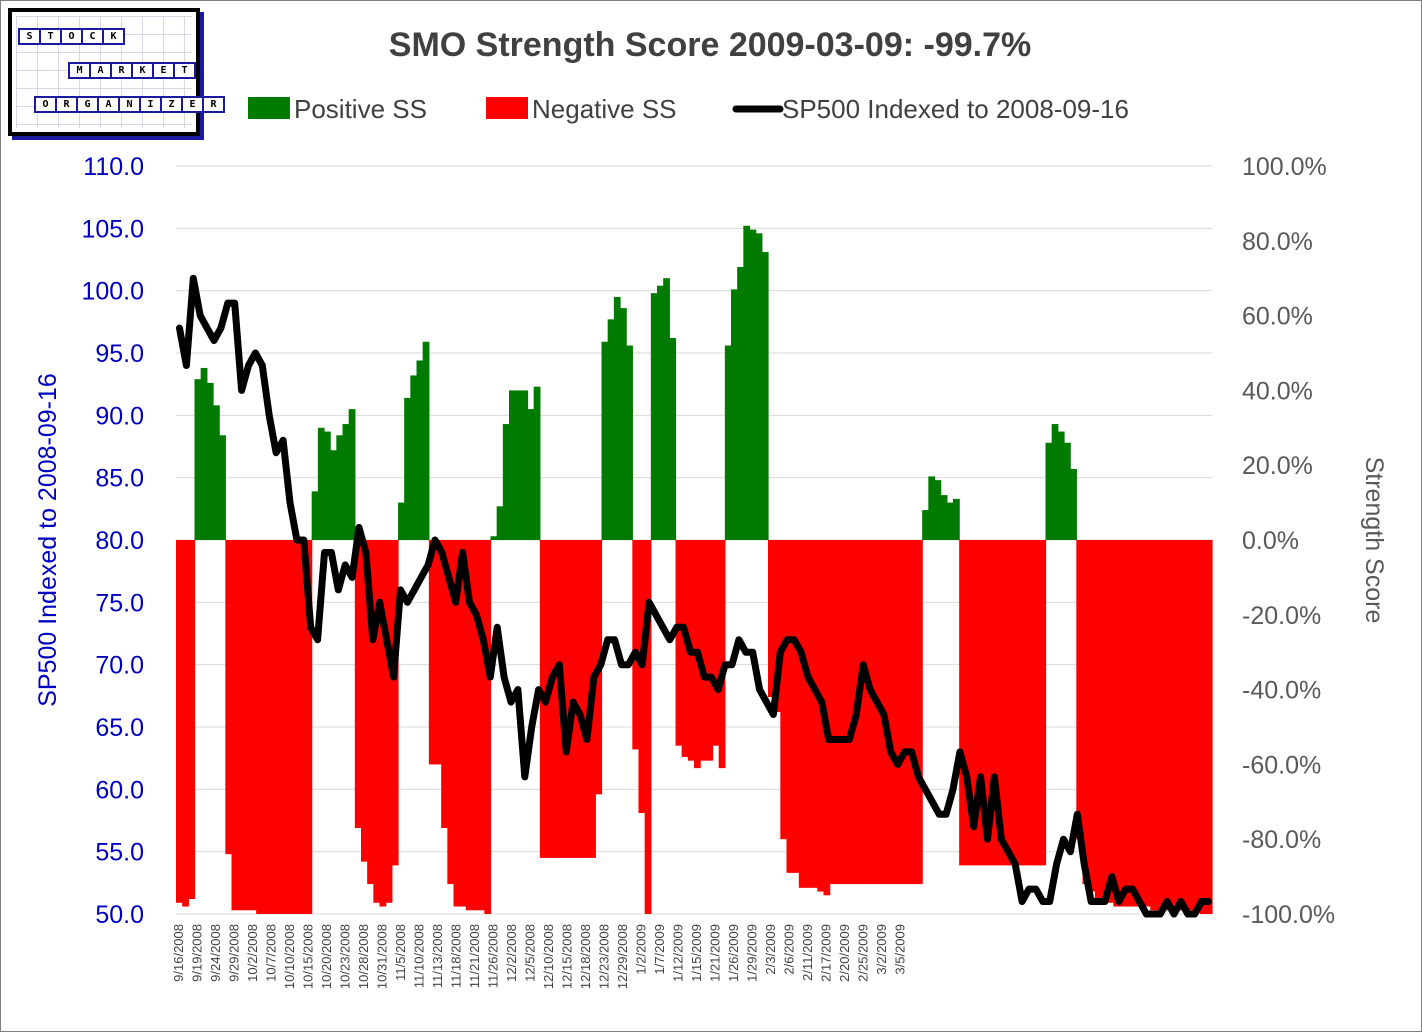 The width and height of the screenshot is (1422, 1032). I want to click on right-axis-title: Strength Score, so click(1374, 540).